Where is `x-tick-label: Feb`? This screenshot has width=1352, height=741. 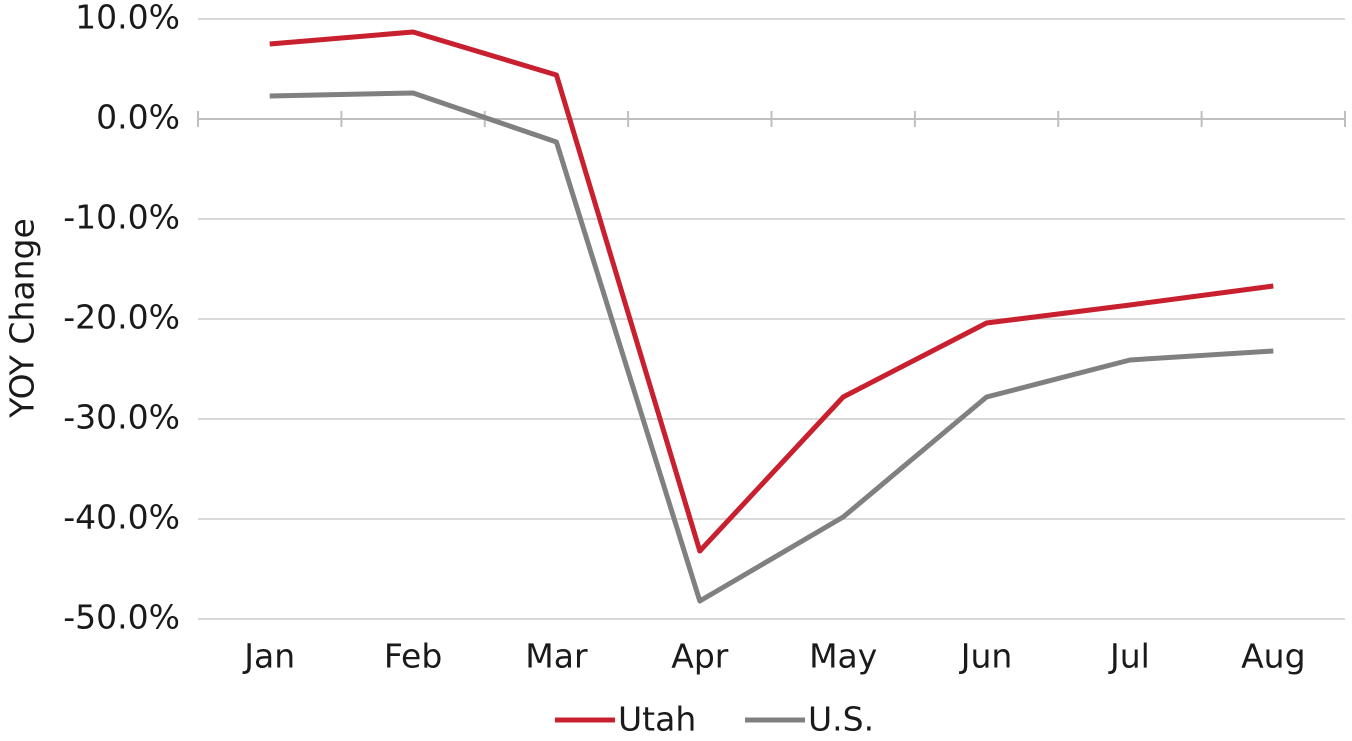
x-tick-label: Feb is located at coordinates (413, 656).